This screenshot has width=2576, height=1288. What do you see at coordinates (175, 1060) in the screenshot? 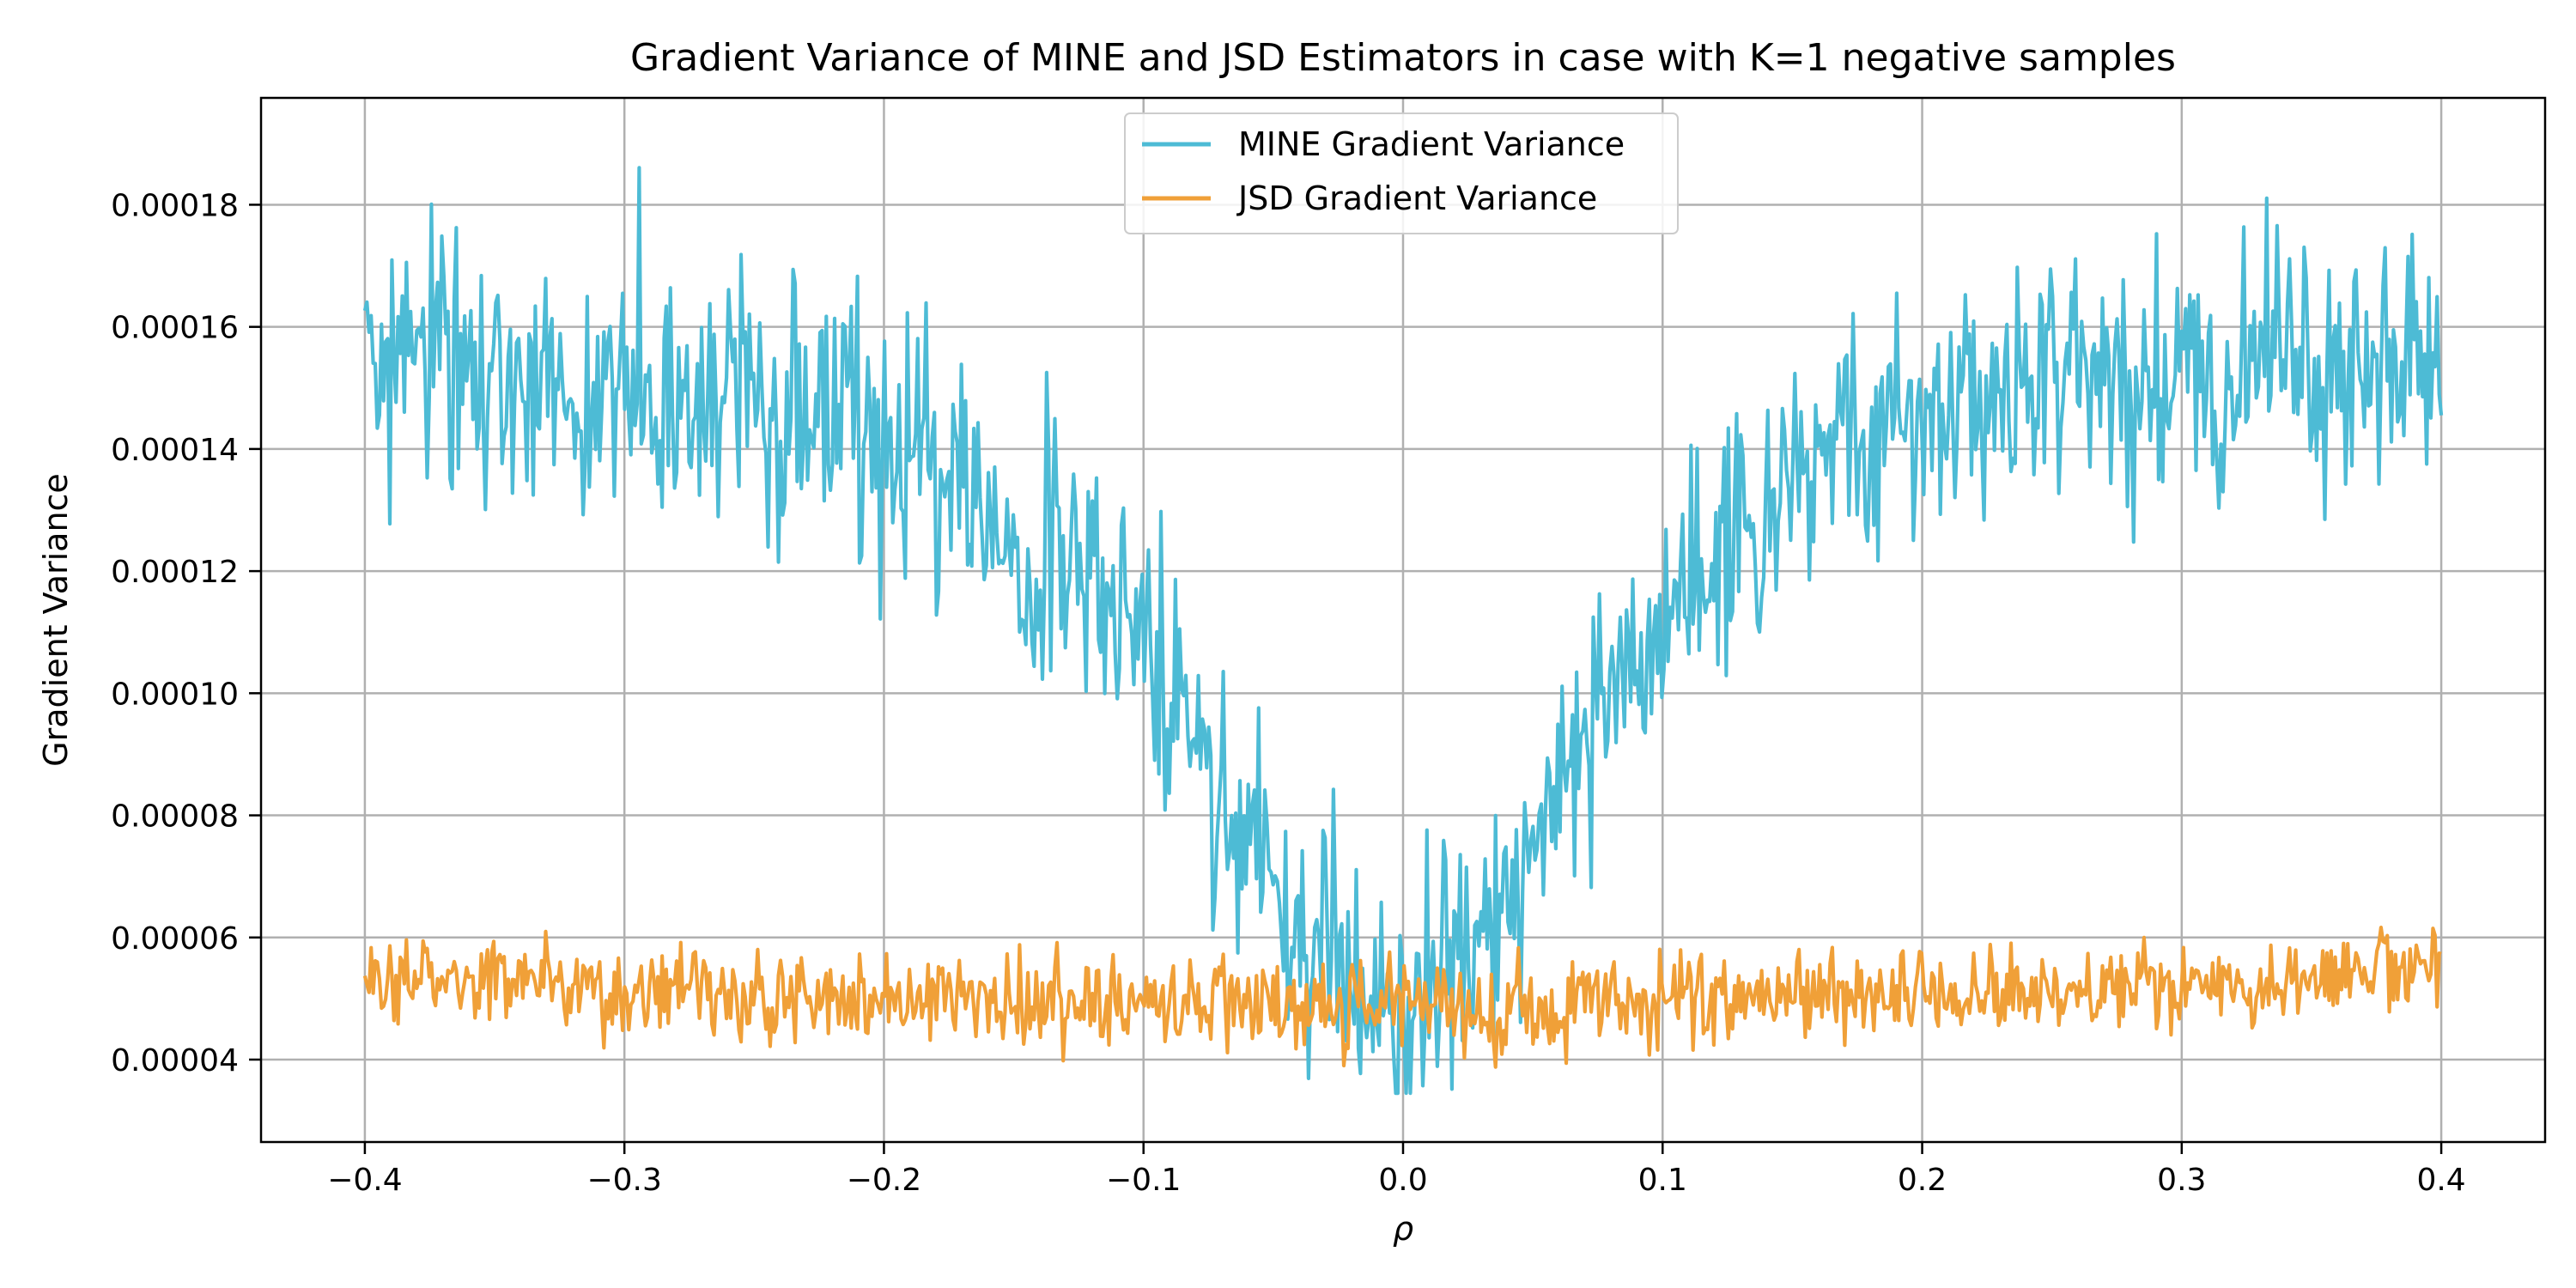
I see `y-tick-label: 0.00004` at bounding box center [175, 1060].